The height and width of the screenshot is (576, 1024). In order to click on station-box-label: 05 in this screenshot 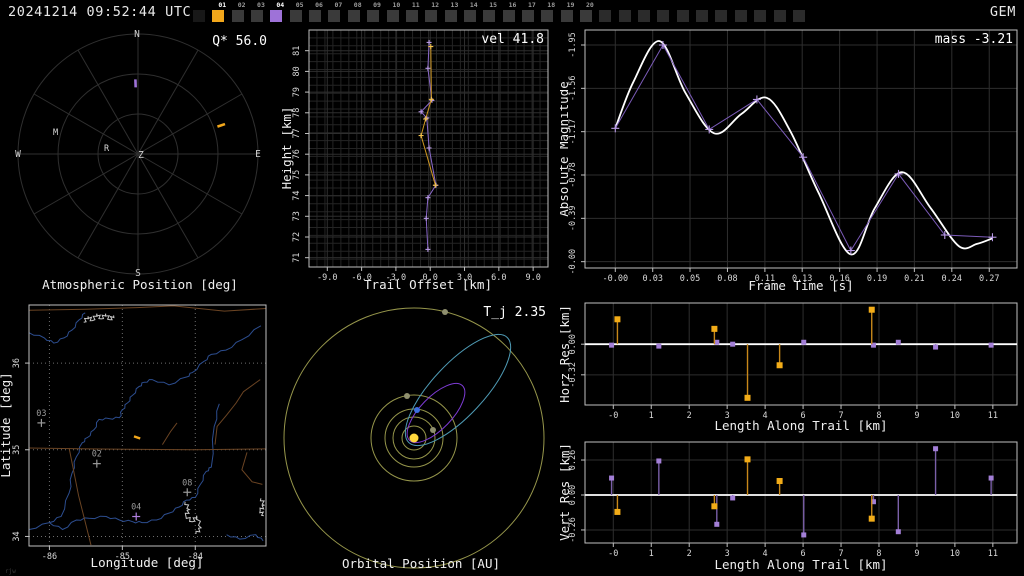, I will do `click(300, 5)`.